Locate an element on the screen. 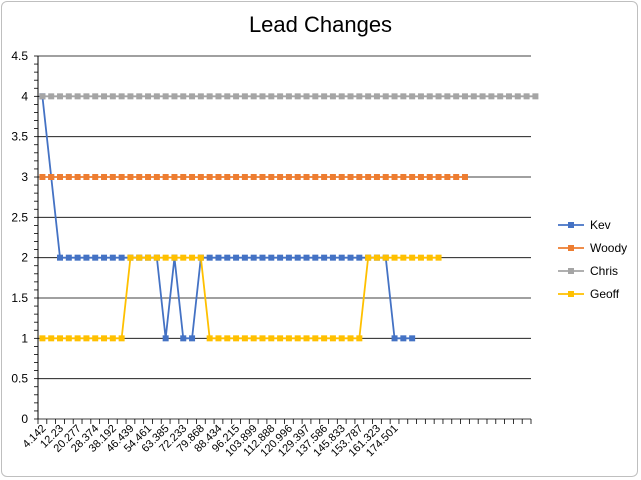 Image resolution: width=641 pixels, height=480 pixels. y-tick-label: 3 is located at coordinates (24, 177).